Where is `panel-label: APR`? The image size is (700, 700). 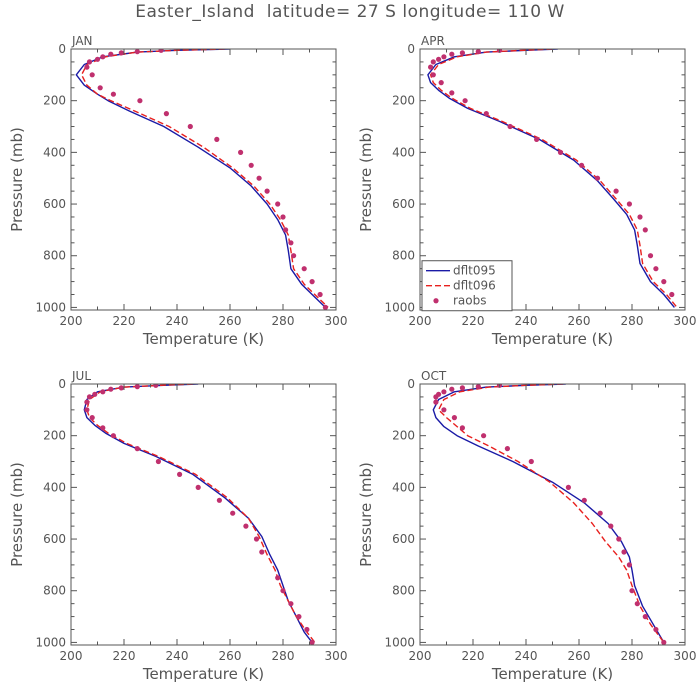
panel-label: APR is located at coordinates (433, 41).